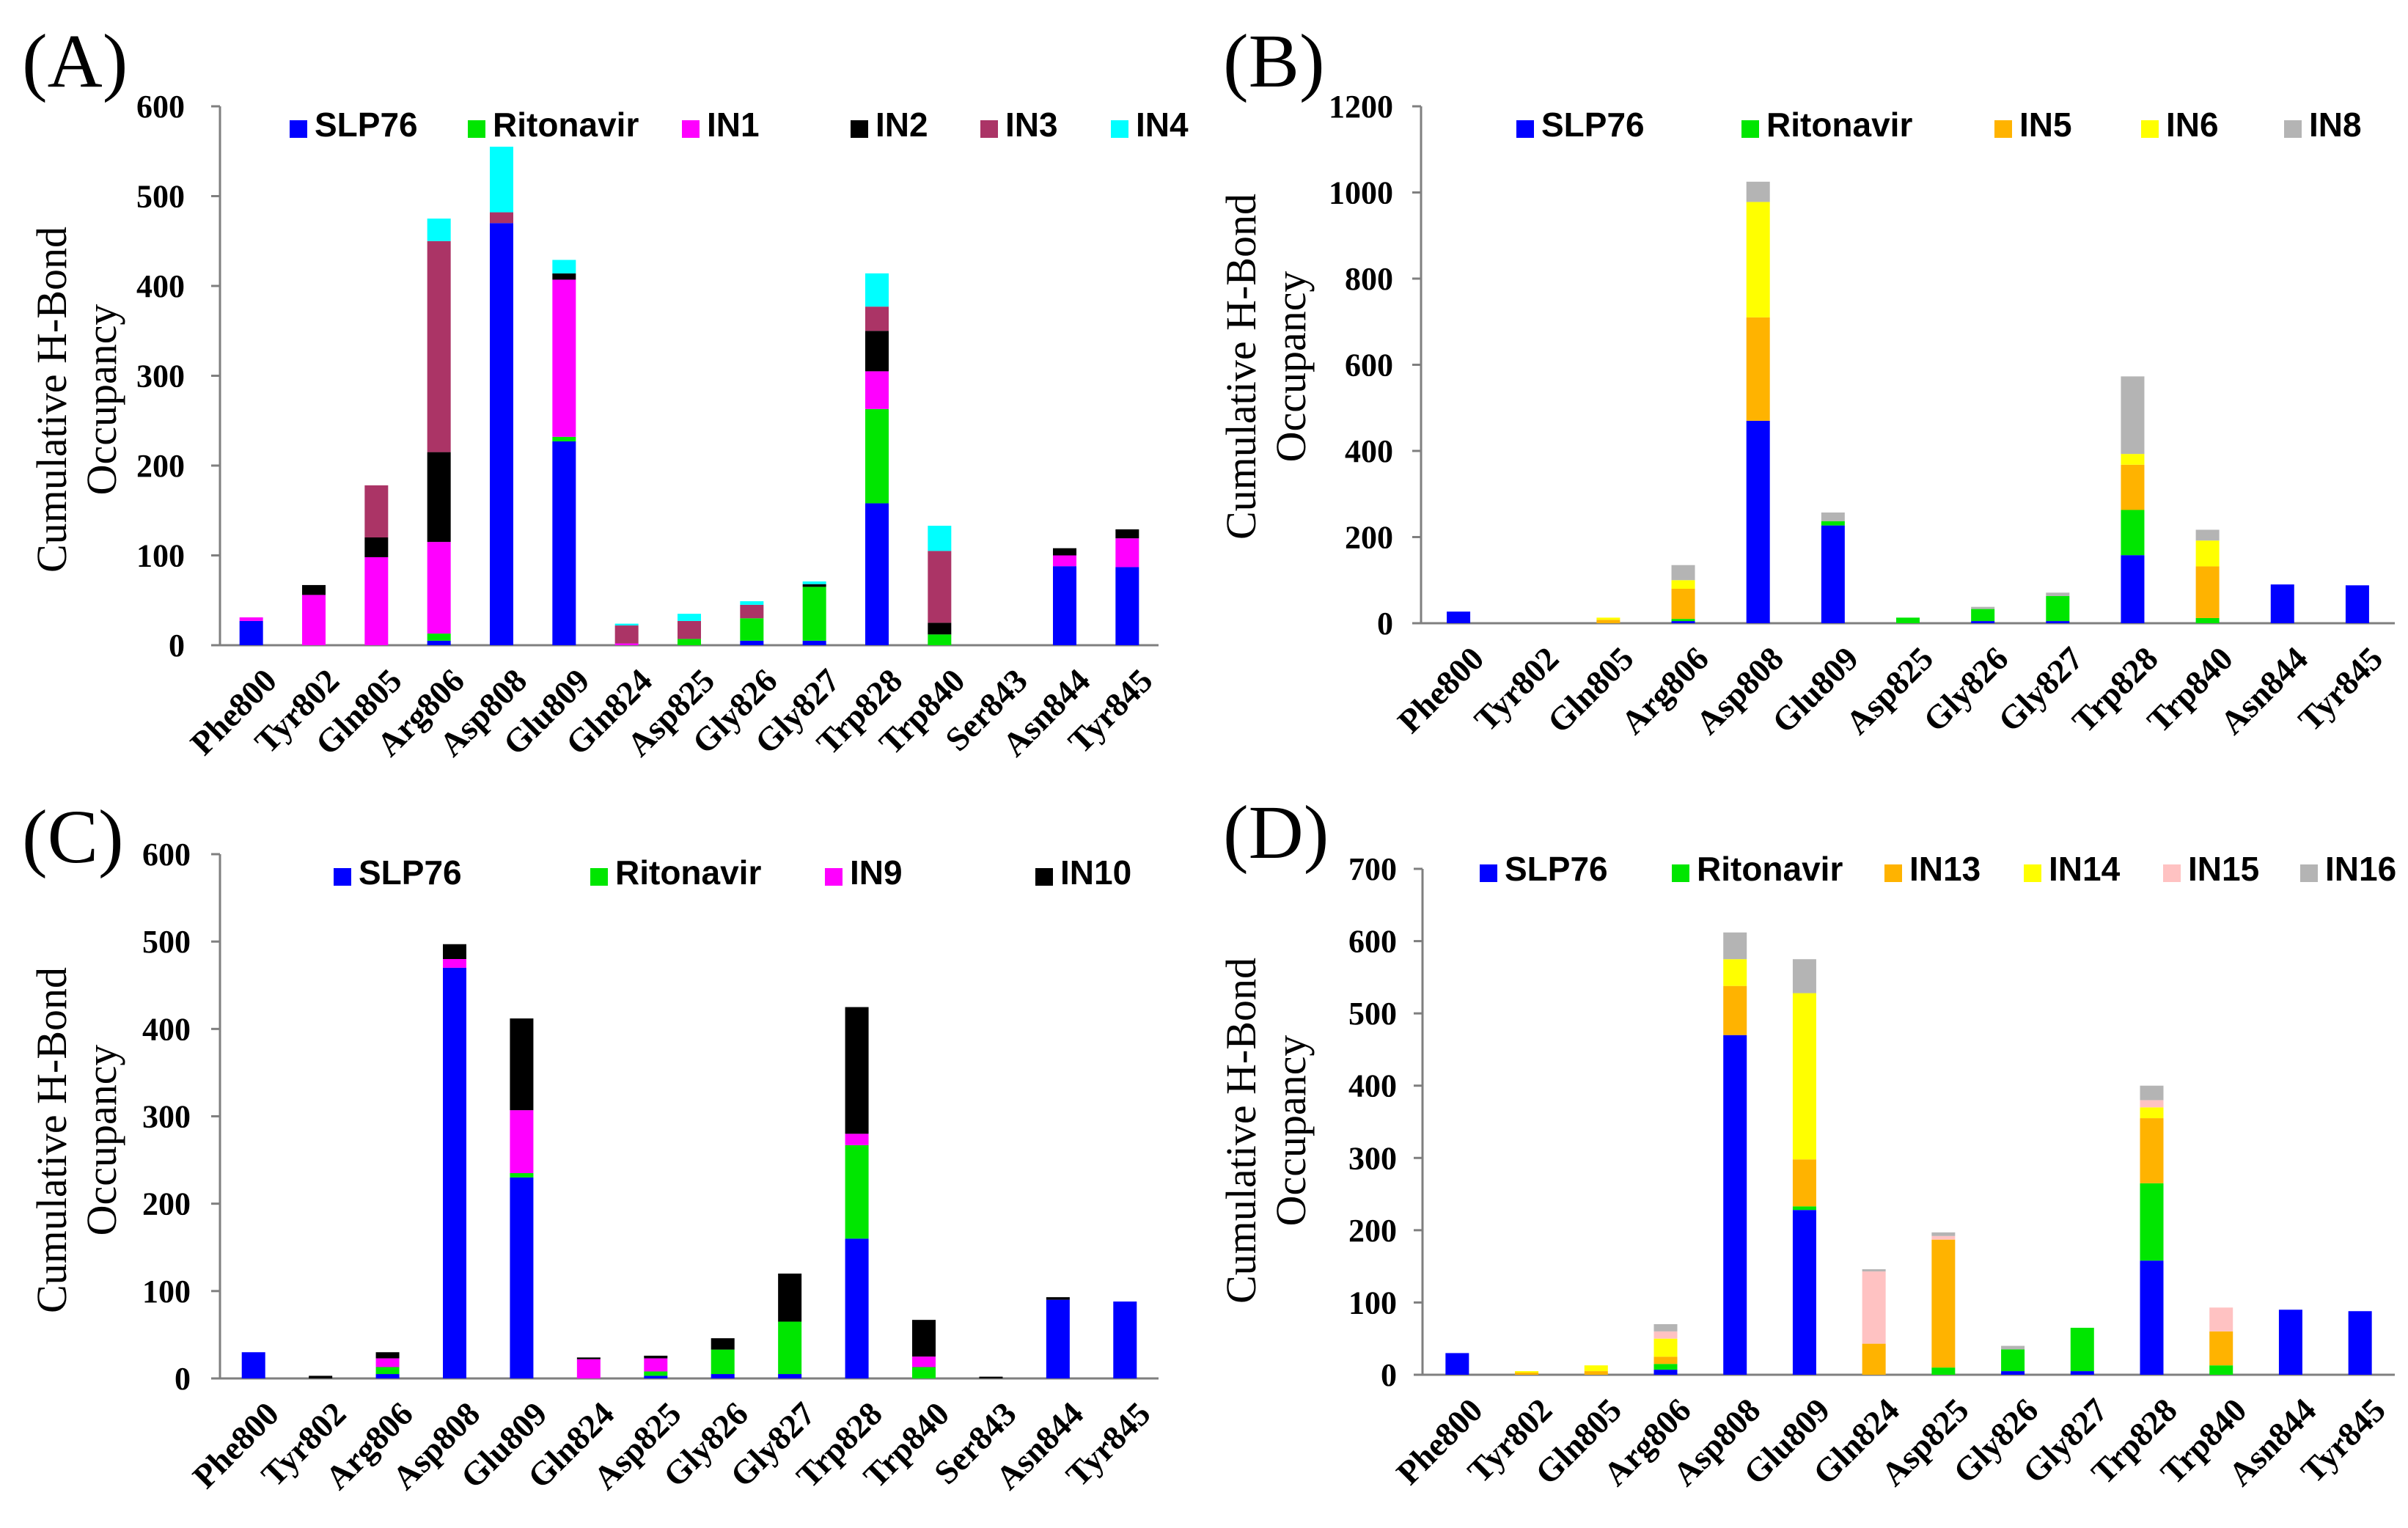  What do you see at coordinates (1127, 553) in the screenshot?
I see `panel-a-bar-in1-tyr845` at bounding box center [1127, 553].